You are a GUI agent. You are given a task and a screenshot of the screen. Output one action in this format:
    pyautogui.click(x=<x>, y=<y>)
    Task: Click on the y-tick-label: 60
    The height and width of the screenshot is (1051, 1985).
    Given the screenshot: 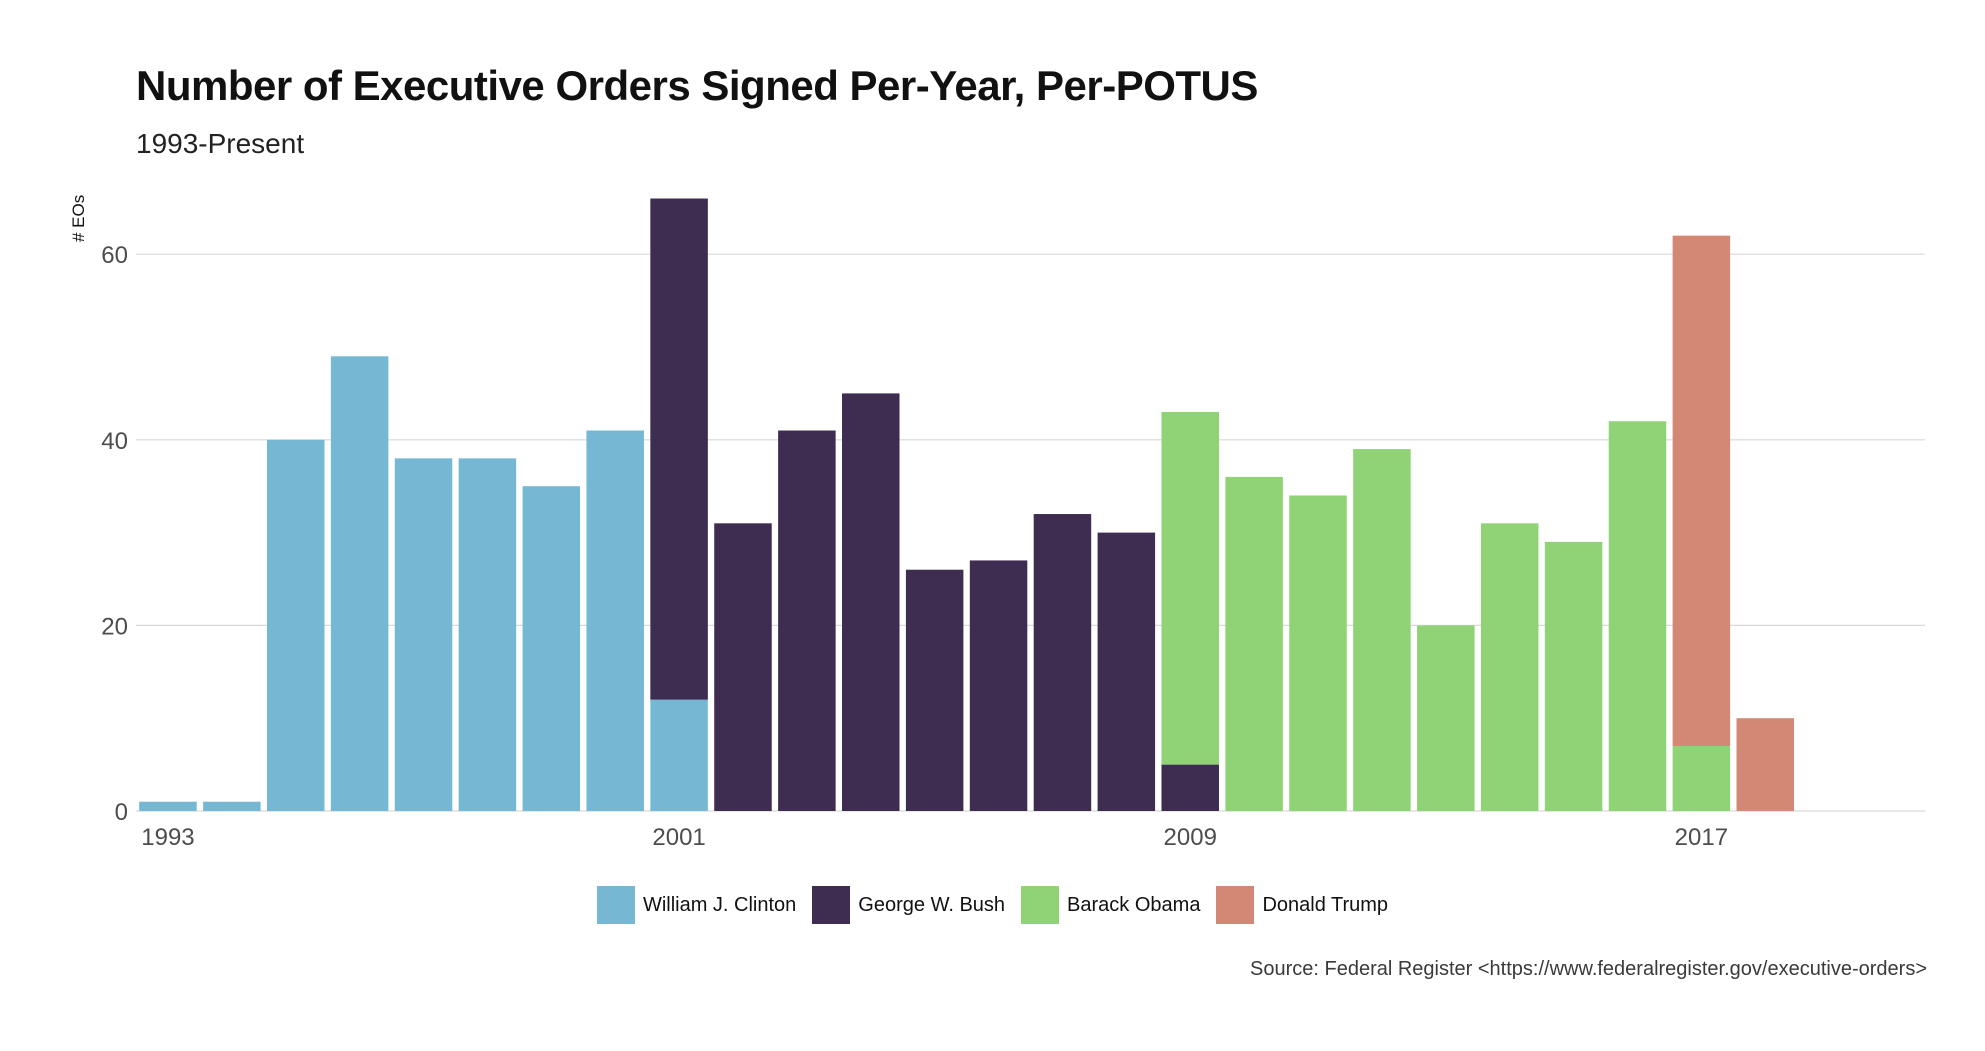 What is the action you would take?
    pyautogui.click(x=114, y=255)
    